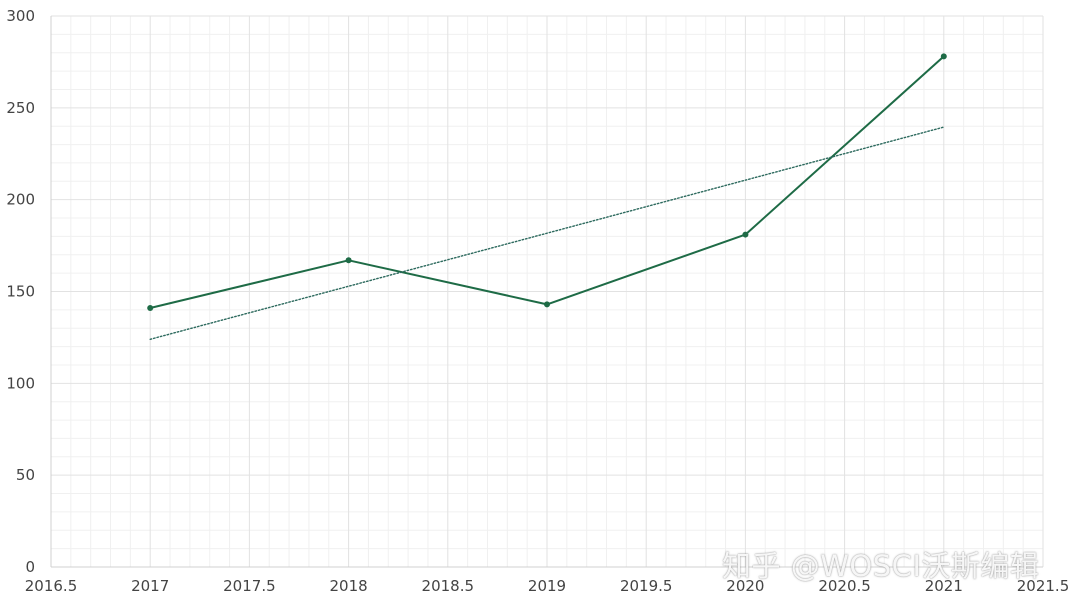  What do you see at coordinates (25, 475) in the screenshot?
I see `y-tick-label: 50` at bounding box center [25, 475].